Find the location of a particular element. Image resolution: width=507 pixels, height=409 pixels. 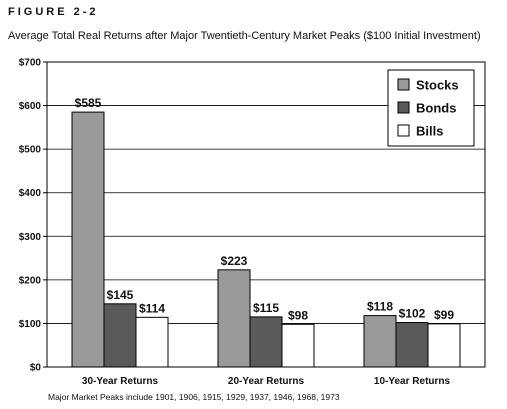

data-label: $115 is located at coordinates (266, 308).